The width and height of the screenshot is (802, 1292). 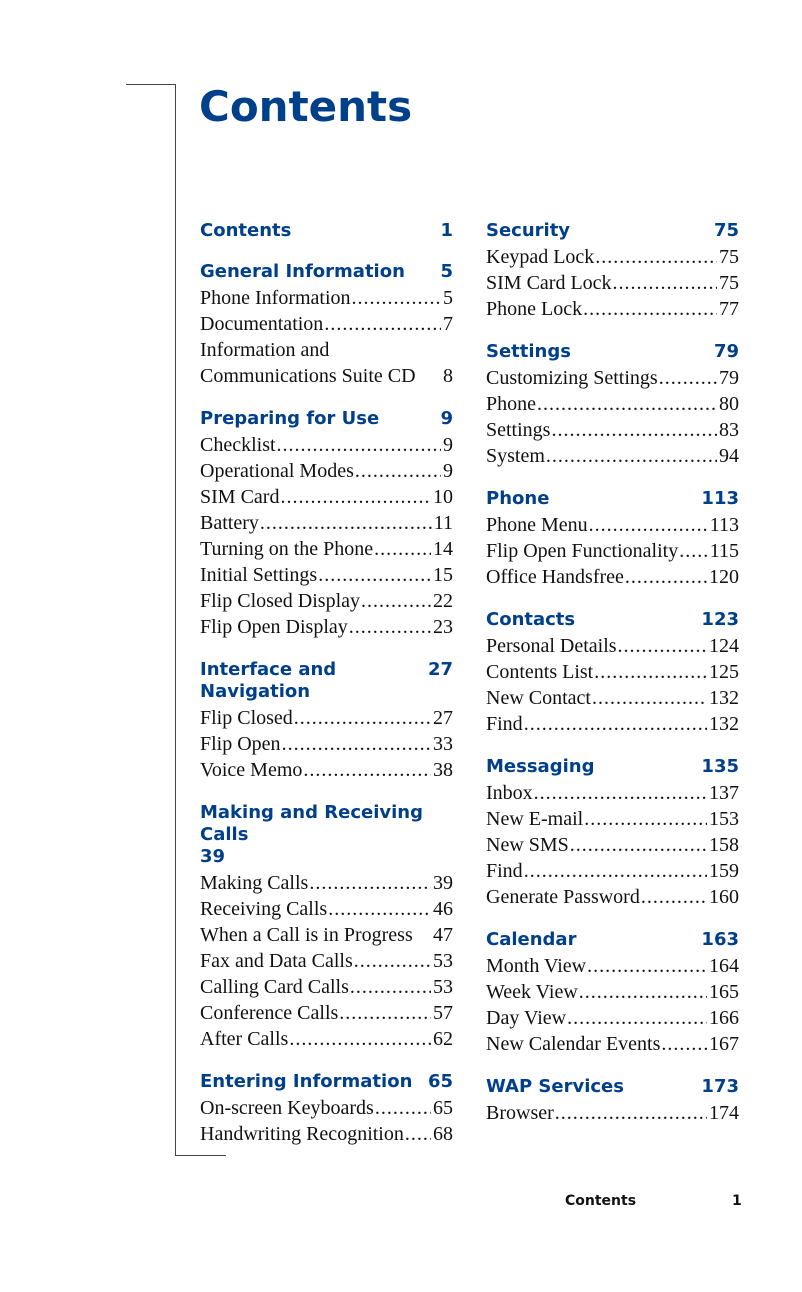 I want to click on entry-title: New SMS, so click(x=527, y=845).